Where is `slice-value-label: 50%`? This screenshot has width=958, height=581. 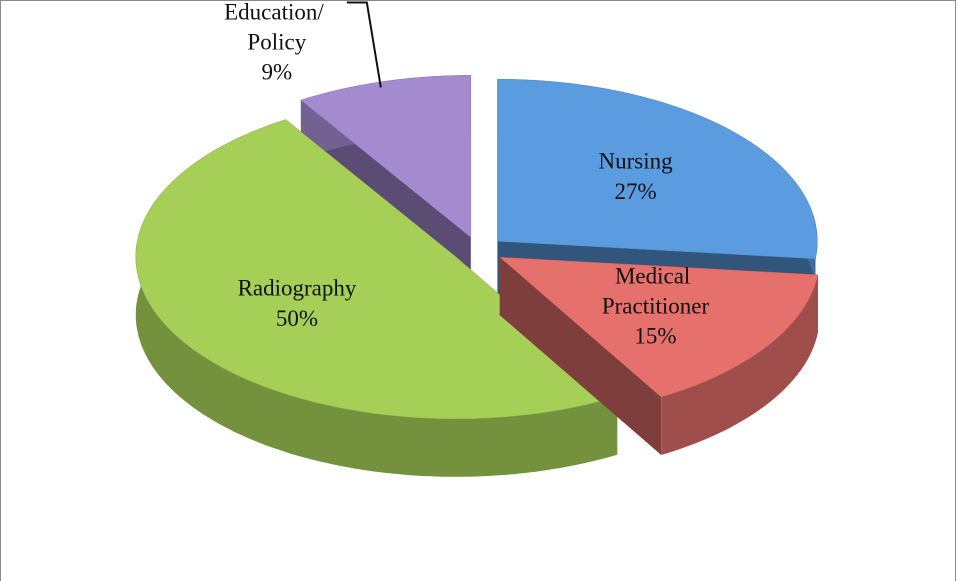 slice-value-label: 50% is located at coordinates (297, 318).